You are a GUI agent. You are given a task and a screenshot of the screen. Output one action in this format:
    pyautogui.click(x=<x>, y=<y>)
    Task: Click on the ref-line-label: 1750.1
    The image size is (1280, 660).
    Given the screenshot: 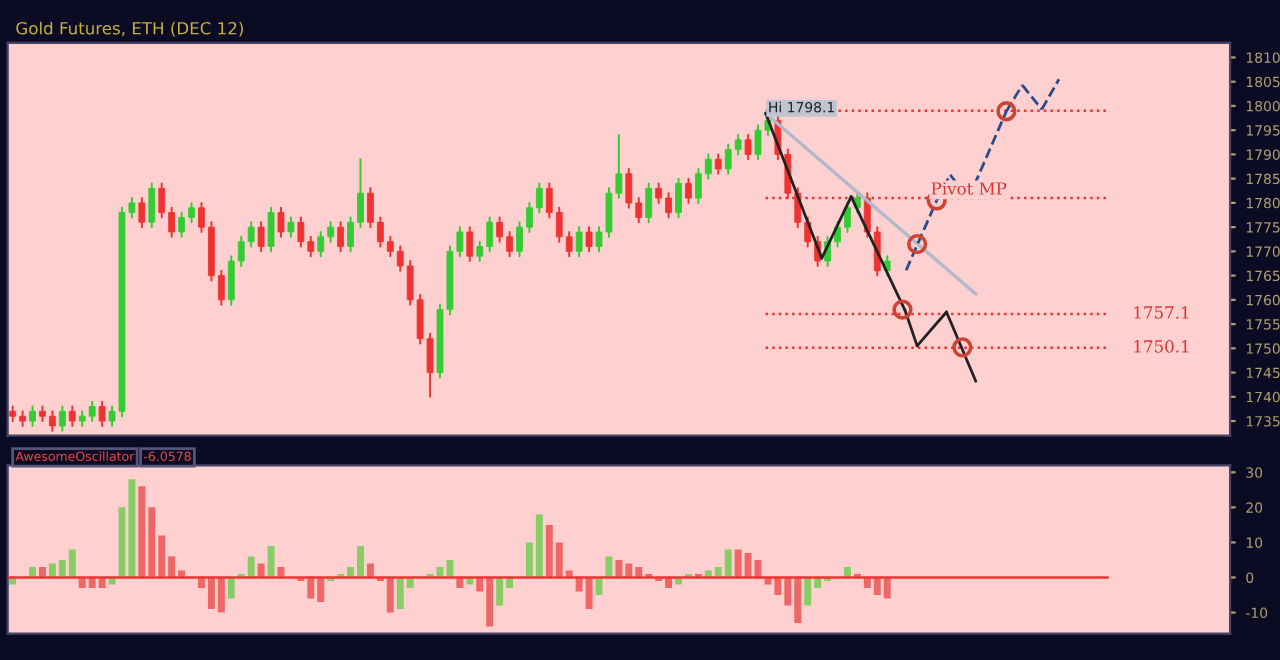 What is the action you would take?
    pyautogui.click(x=1161, y=346)
    